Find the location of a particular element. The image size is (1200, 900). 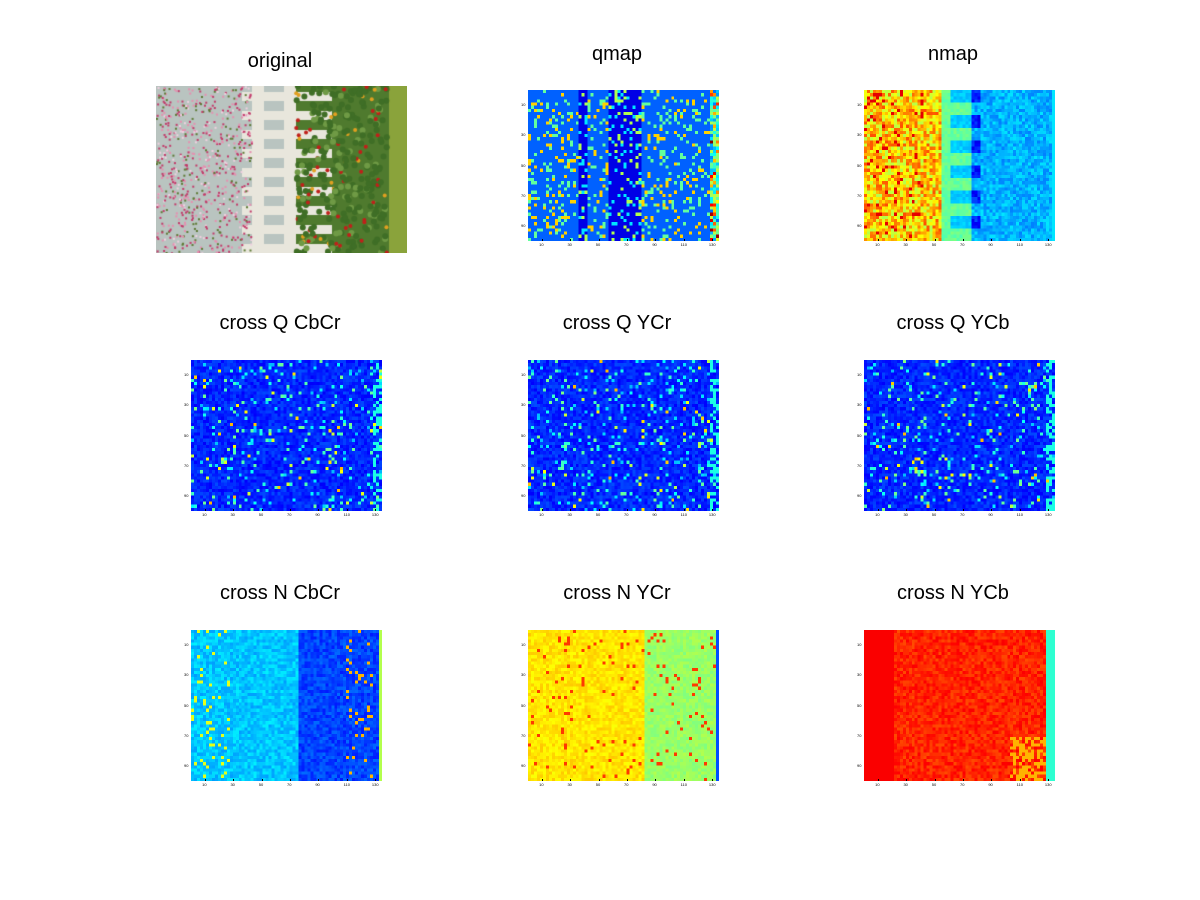

panel-title: cross Q CbCr is located at coordinates (280, 323).